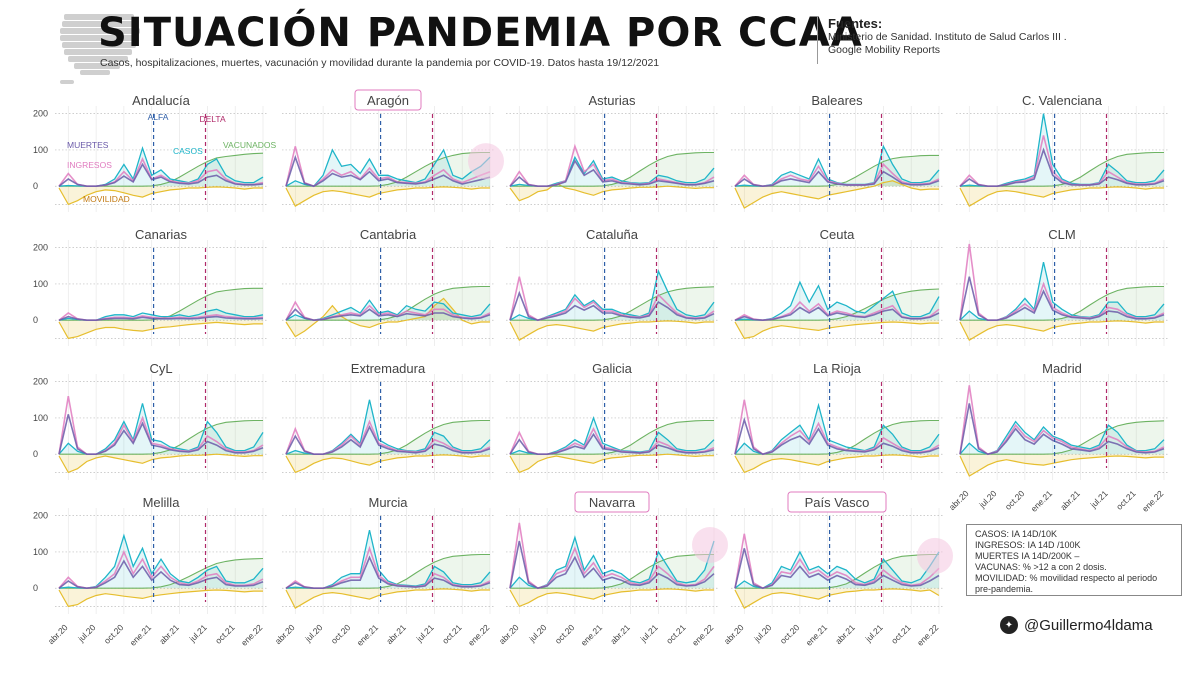 This screenshot has width=1200, height=675. I want to click on panel-clm: CLM, so click(1062, 286).